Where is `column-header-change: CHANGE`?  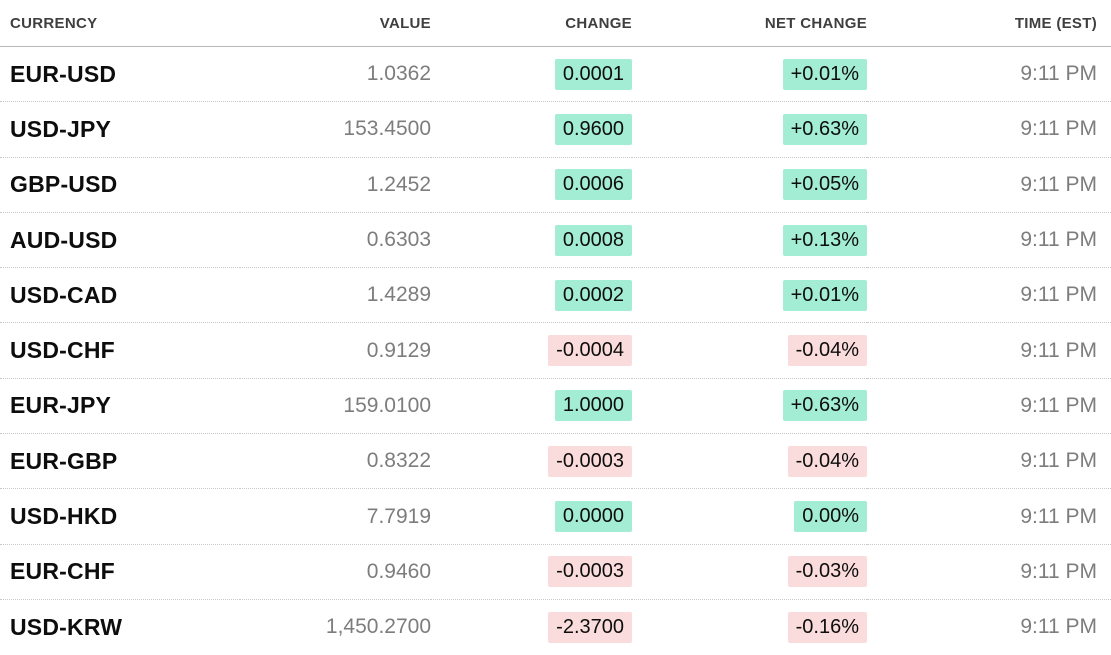
column-header-change: CHANGE is located at coordinates (531, 23).